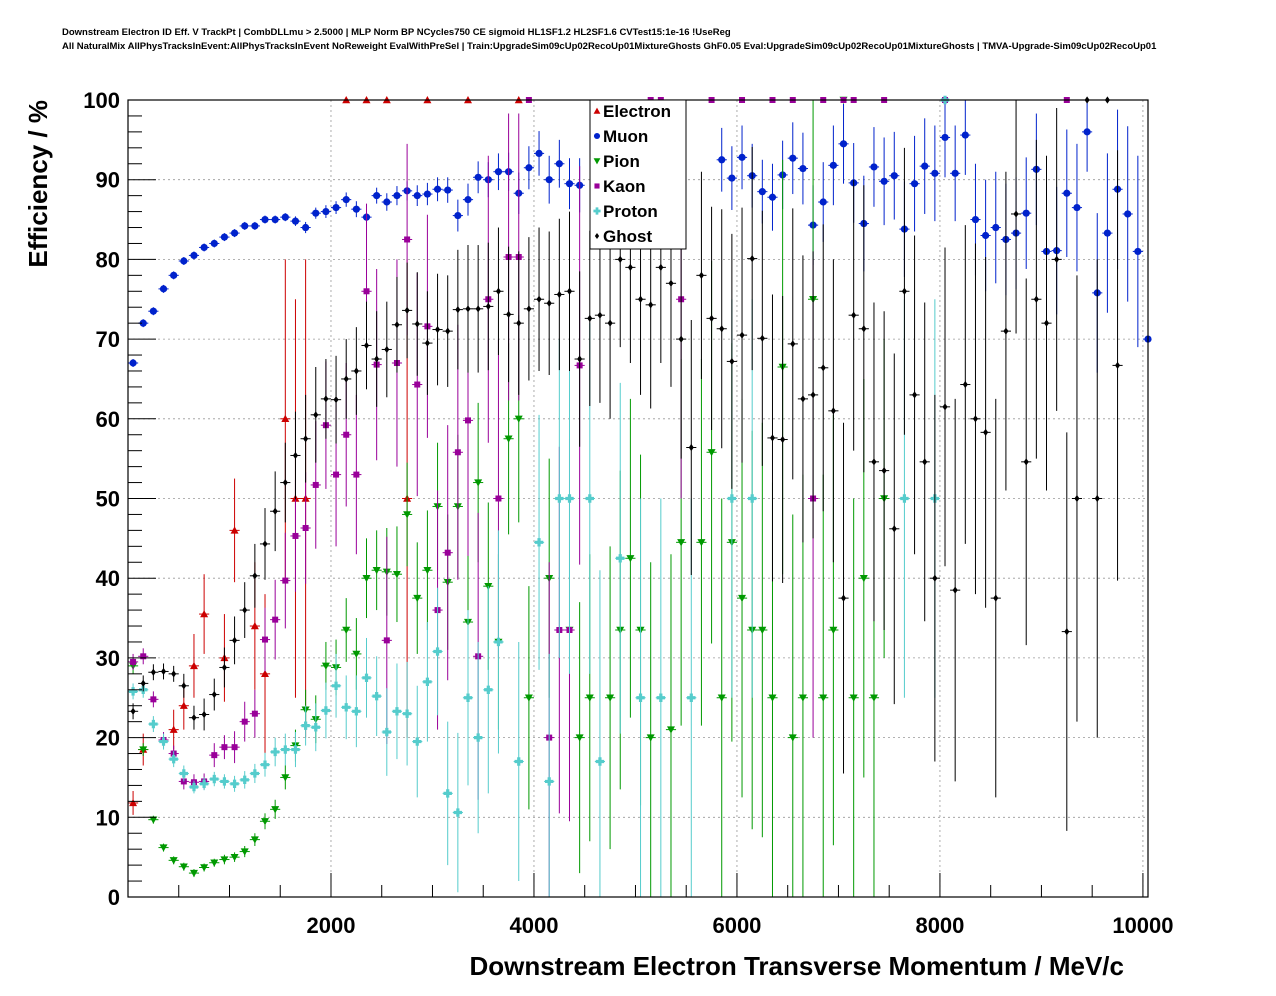  What do you see at coordinates (108, 339) in the screenshot?
I see `y-tick-label: 70` at bounding box center [108, 339].